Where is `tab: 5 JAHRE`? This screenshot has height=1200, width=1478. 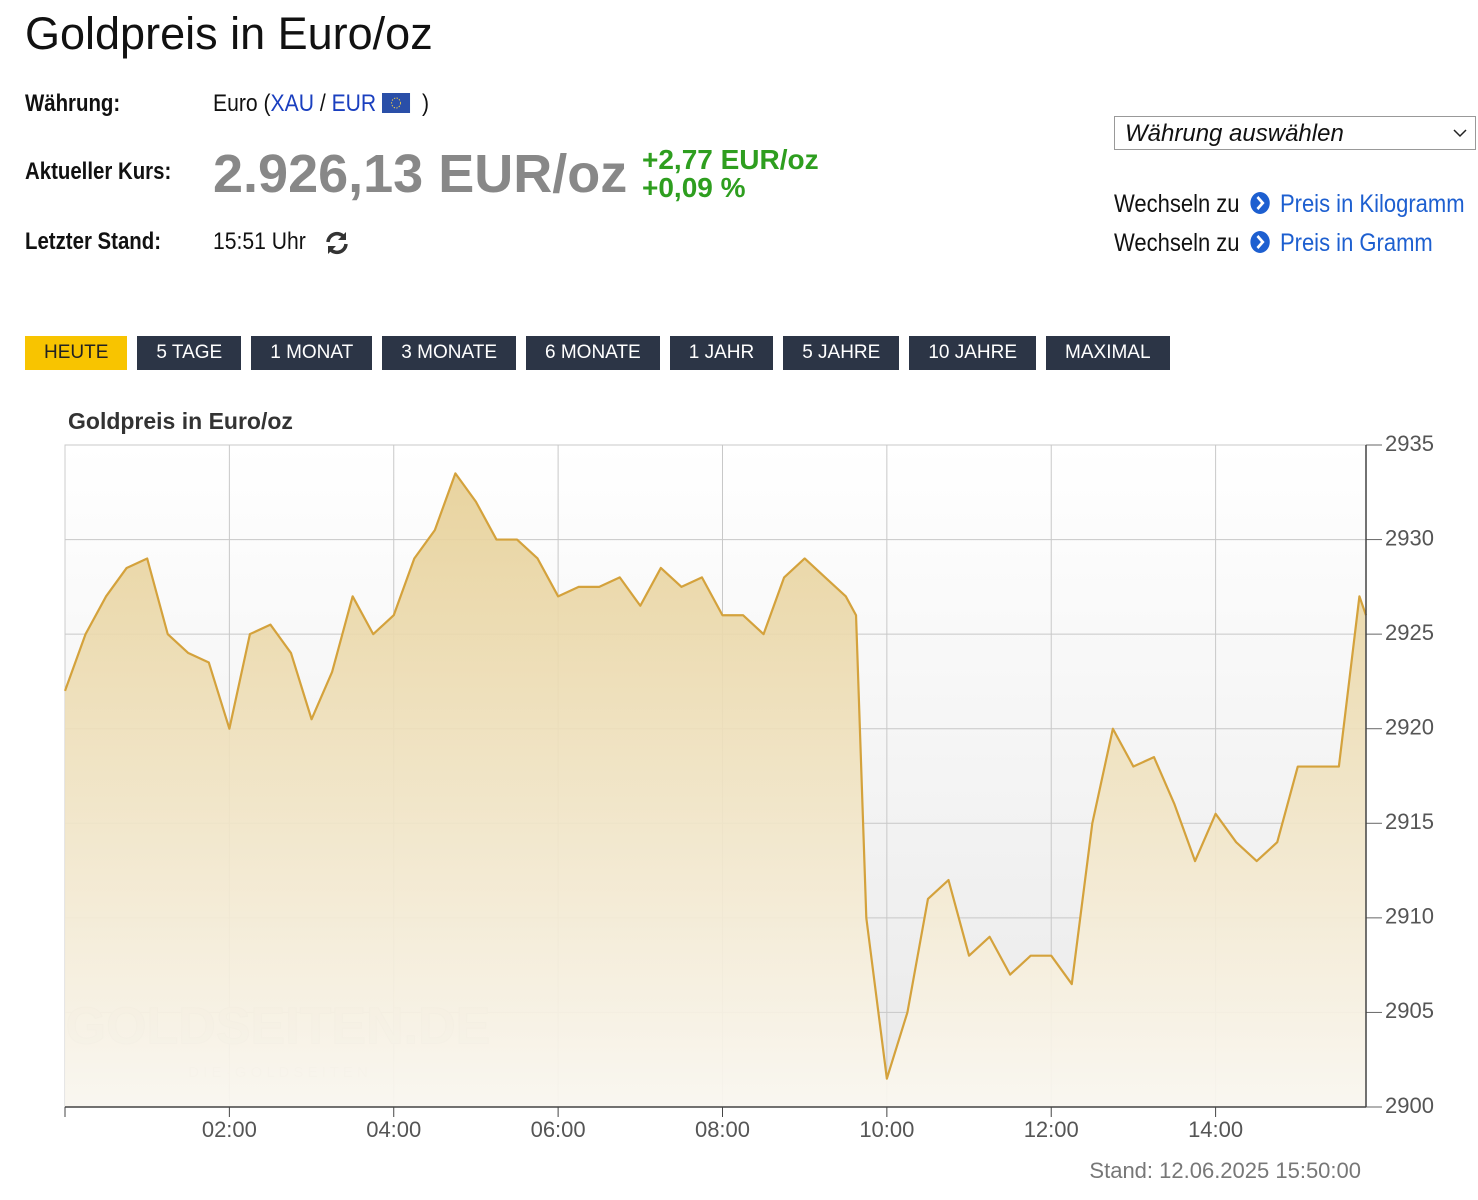
tab: 5 JAHRE is located at coordinates (841, 353).